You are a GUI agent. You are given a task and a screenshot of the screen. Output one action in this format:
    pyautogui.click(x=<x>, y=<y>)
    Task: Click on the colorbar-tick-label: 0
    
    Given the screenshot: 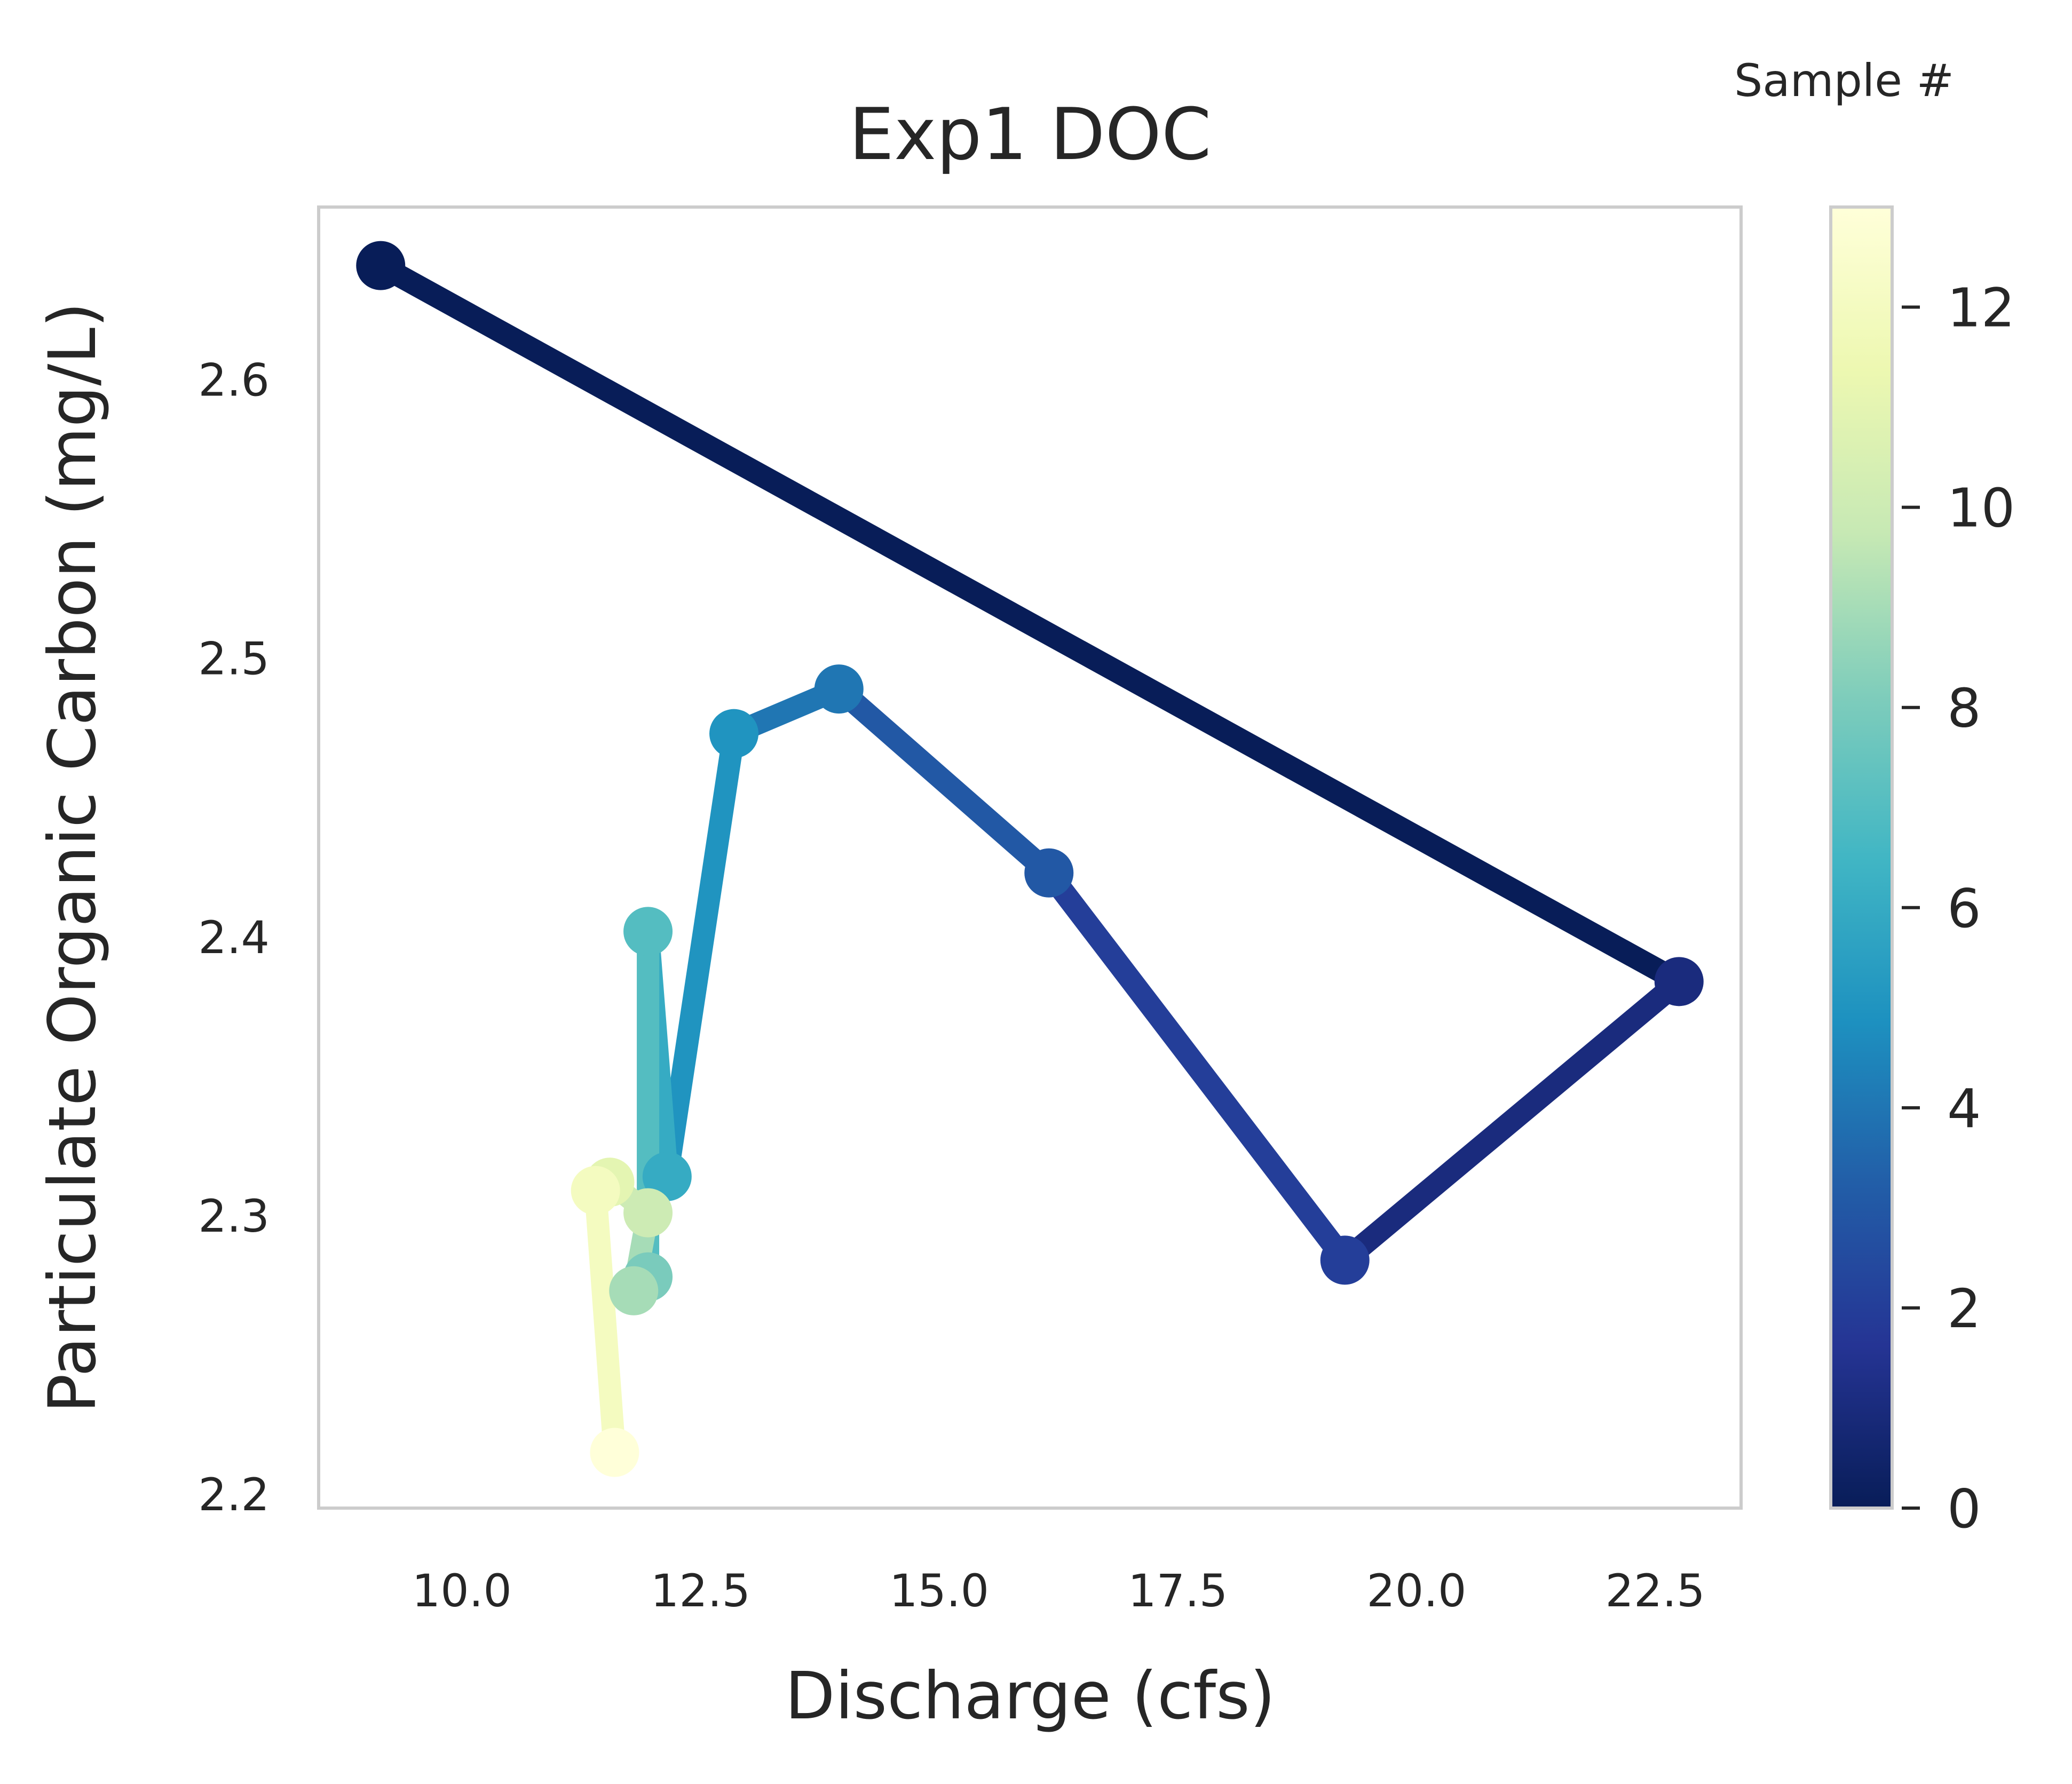 What is the action you would take?
    pyautogui.click(x=1964, y=1509)
    